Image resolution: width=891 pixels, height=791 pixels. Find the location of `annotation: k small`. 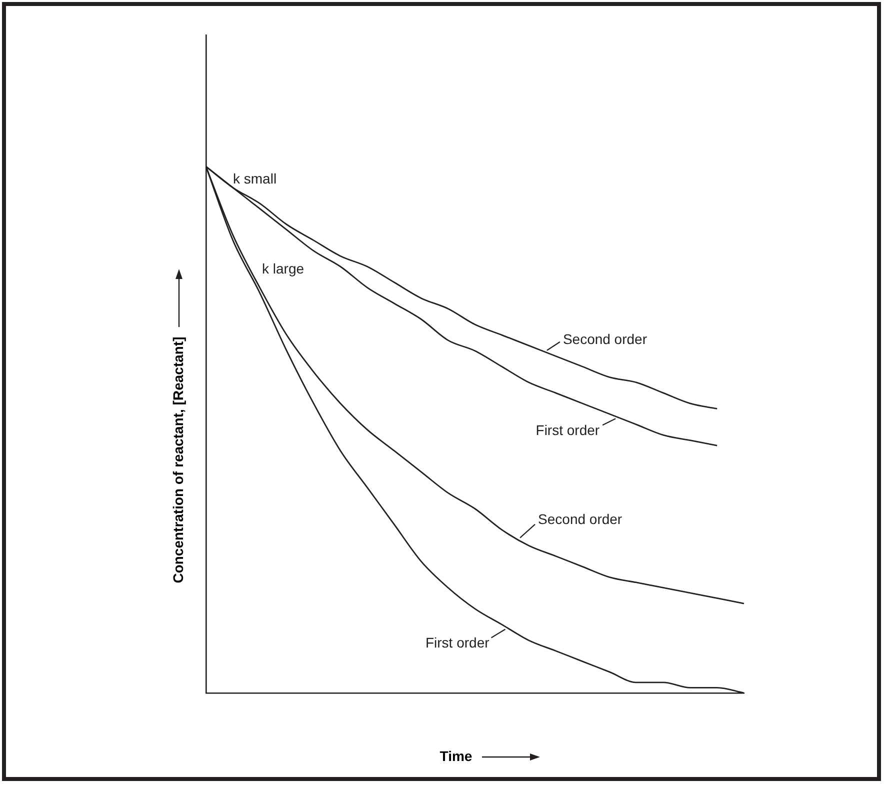

annotation: k small is located at coordinates (255, 178).